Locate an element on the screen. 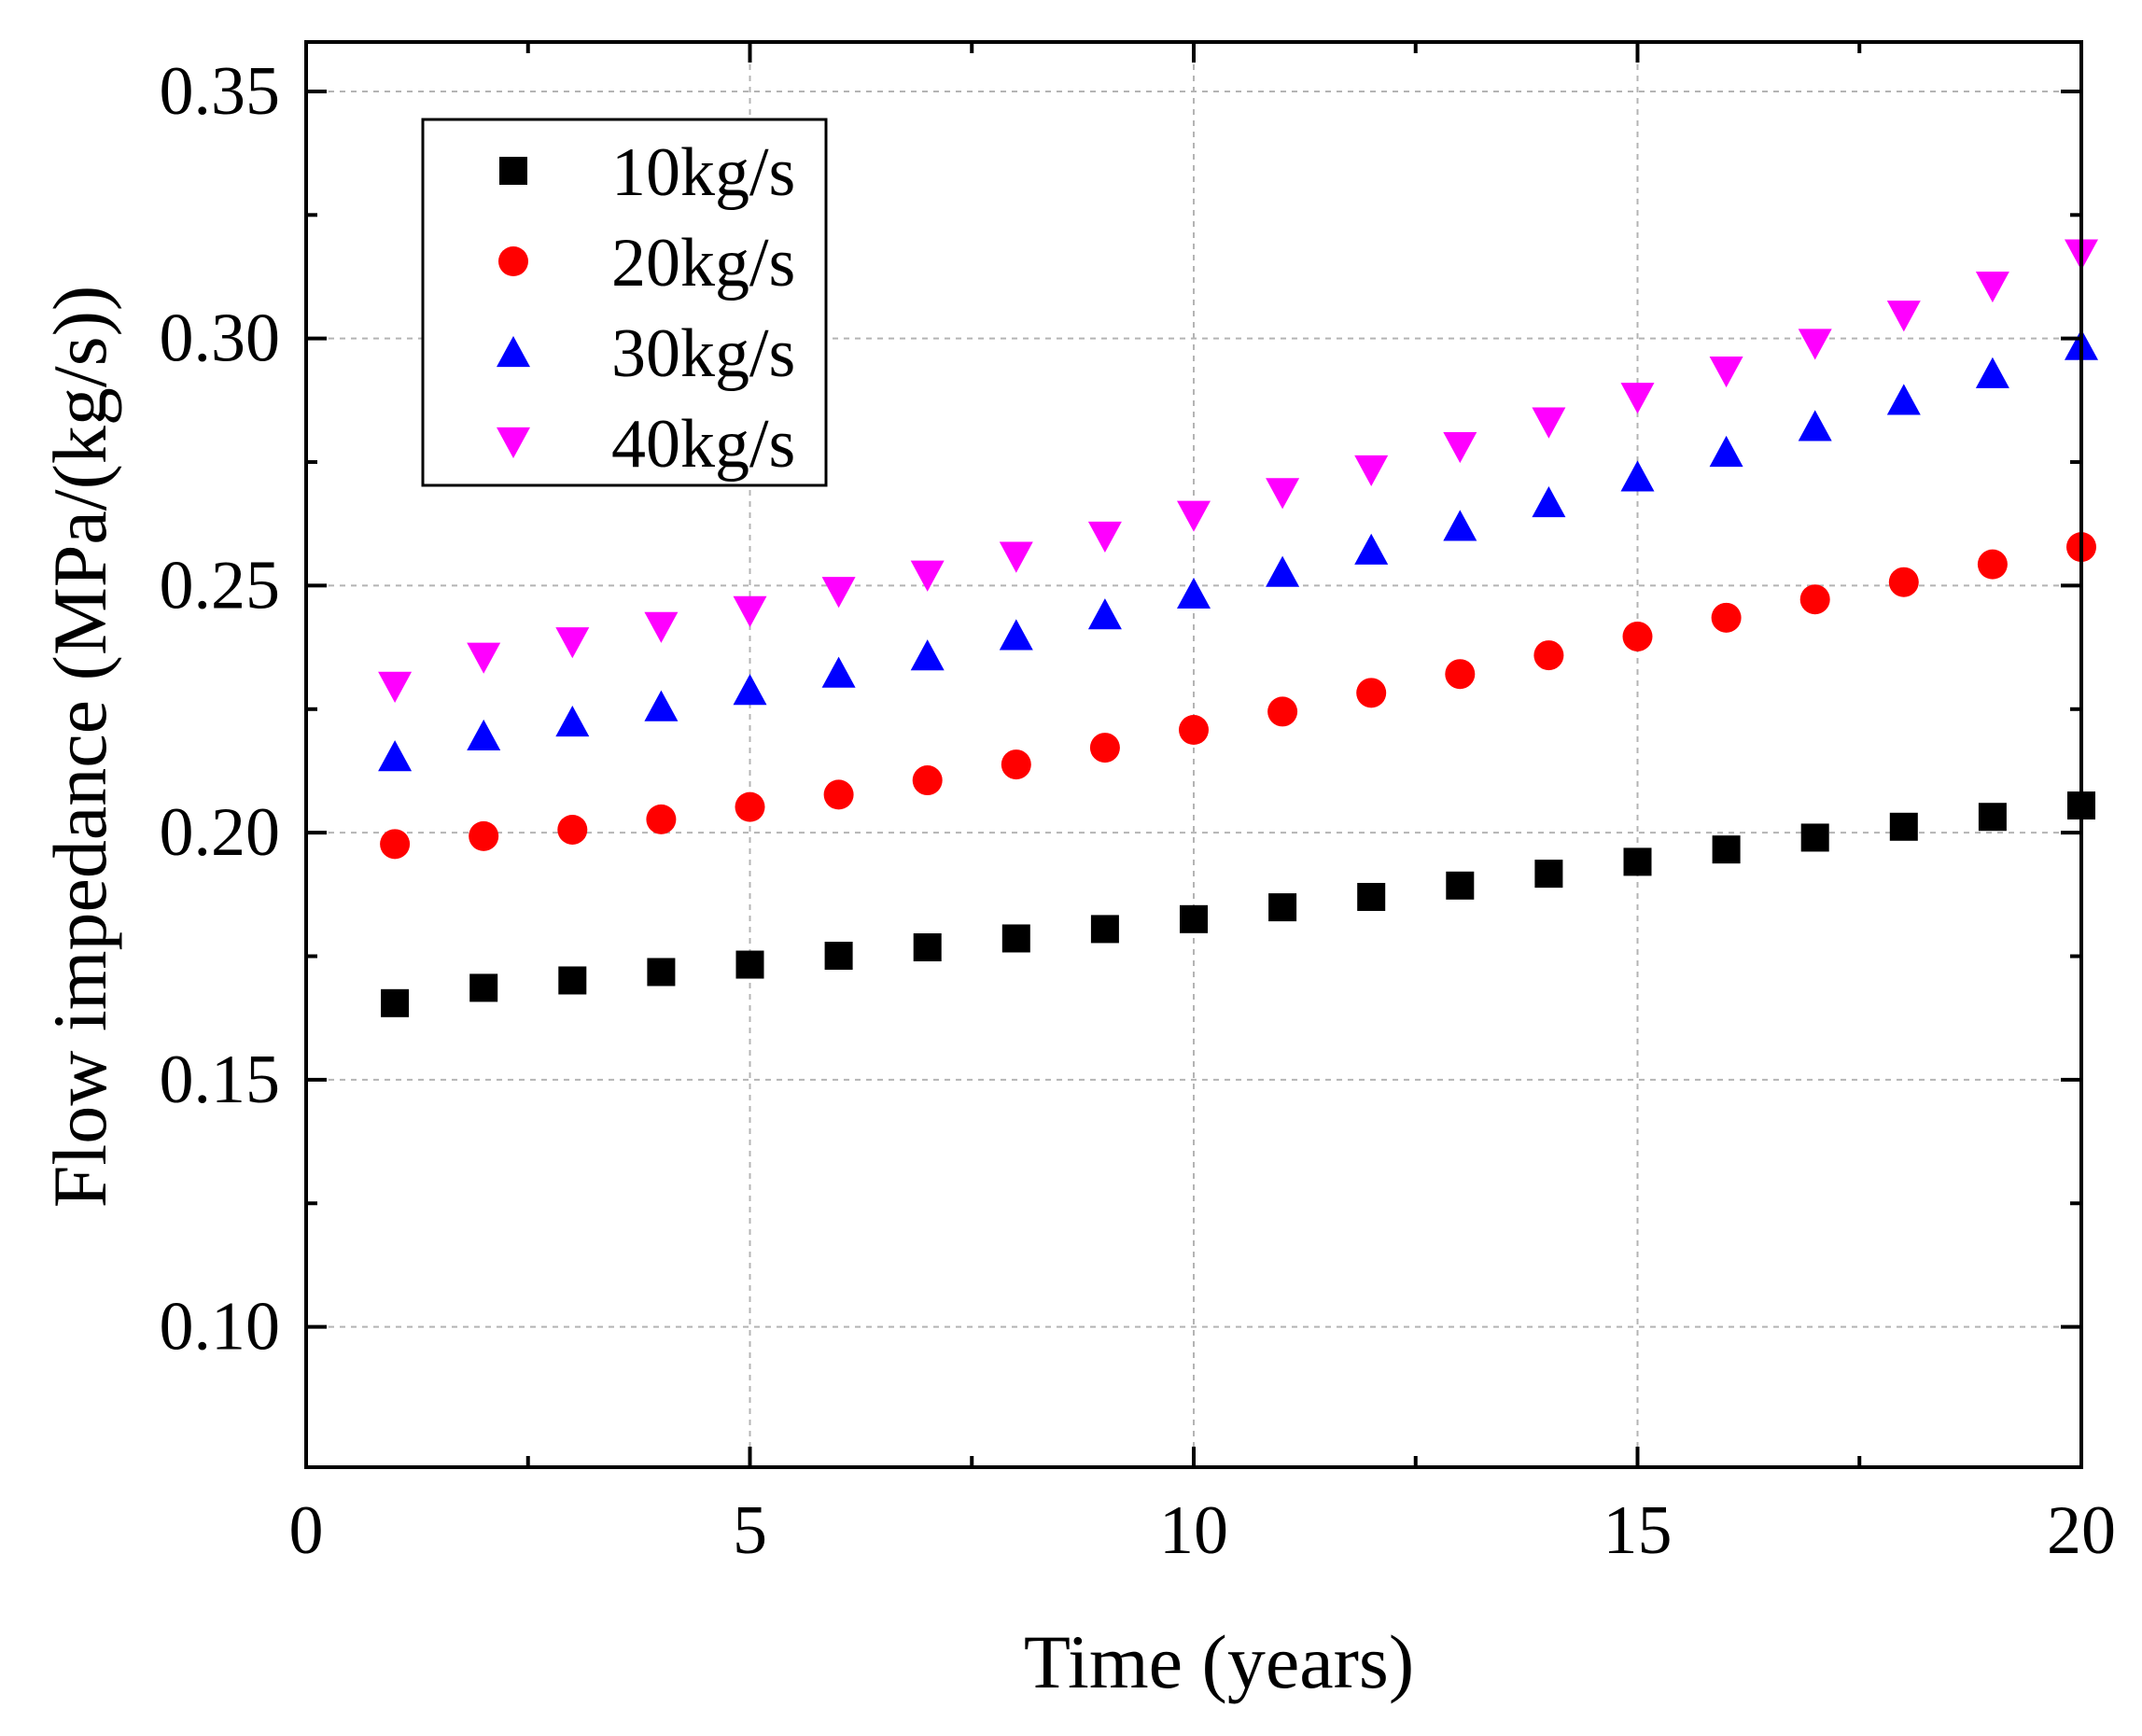  y-tick-label: 0.20 is located at coordinates (220, 832).